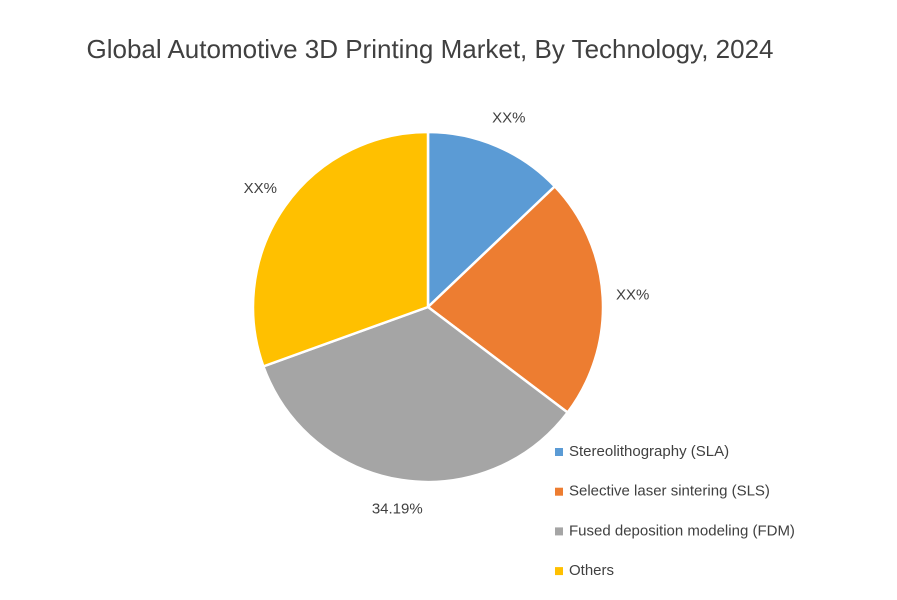  I want to click on legend-label: Selective laser sintering (SLS), so click(669, 491).